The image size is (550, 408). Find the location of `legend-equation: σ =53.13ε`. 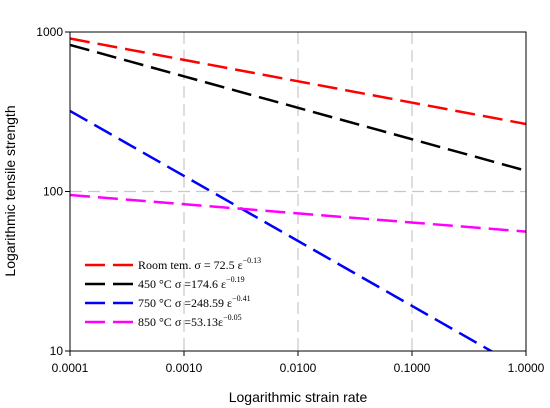

legend-equation: σ =53.13ε is located at coordinates (199, 322).